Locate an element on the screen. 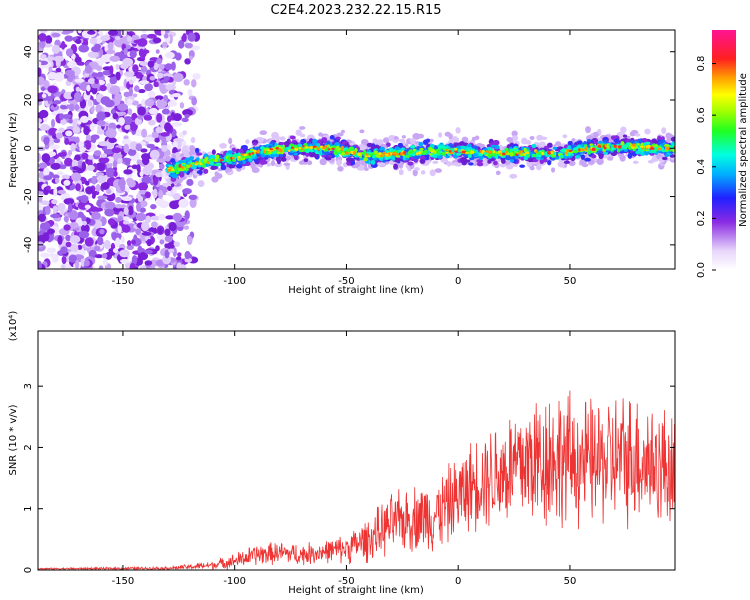 This screenshot has width=750, height=600. bottom-x-axis-label: Height of straight line (km) is located at coordinates (356, 590).